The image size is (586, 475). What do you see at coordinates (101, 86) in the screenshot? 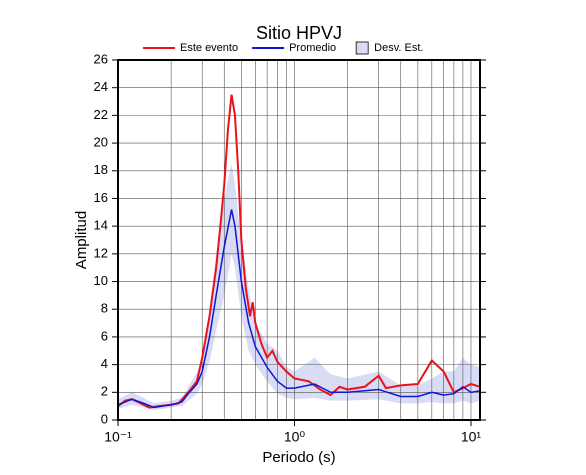
I see `y-tick-label: 24` at bounding box center [101, 86].